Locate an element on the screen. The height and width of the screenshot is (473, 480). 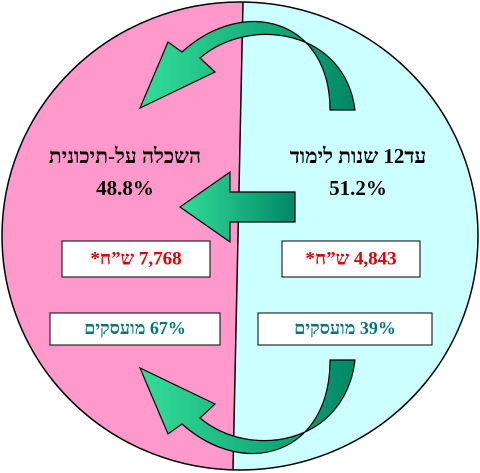
right-employed-box is located at coordinates (345, 329).